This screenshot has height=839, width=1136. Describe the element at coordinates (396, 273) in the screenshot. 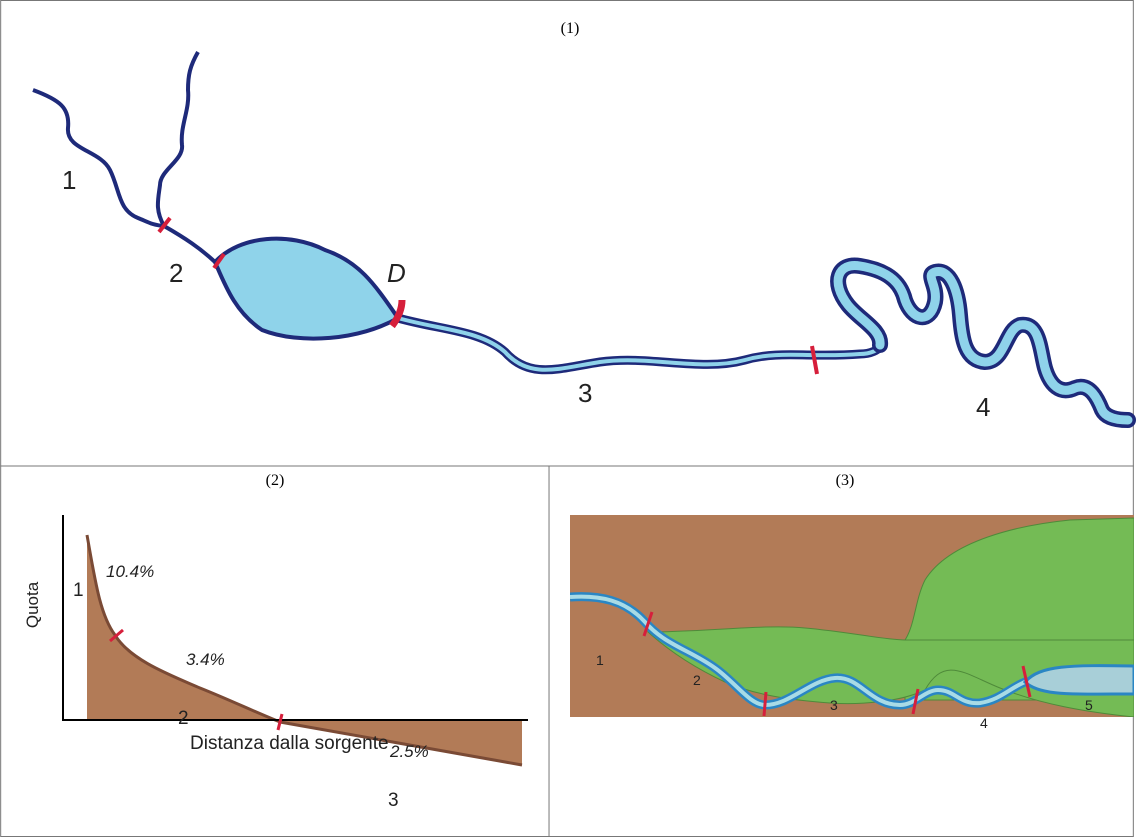

I see `dam-label: D` at that location.